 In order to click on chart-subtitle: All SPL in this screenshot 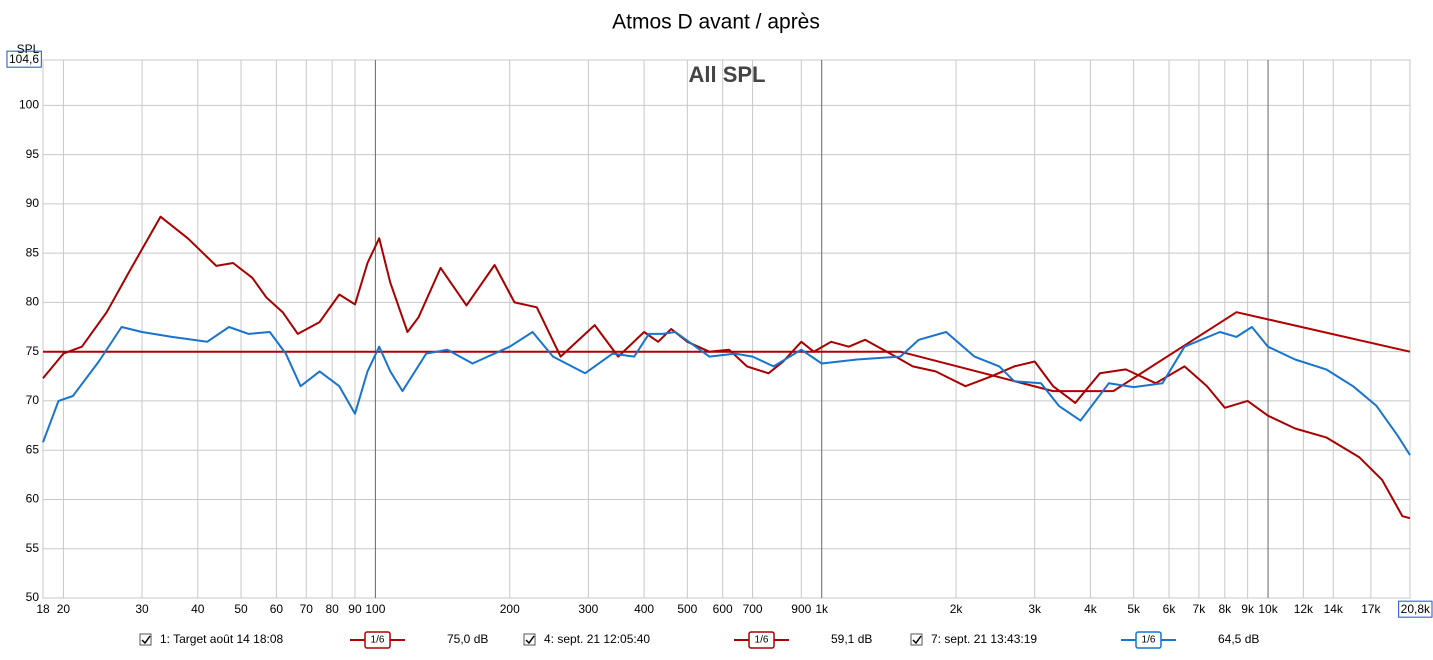, I will do `click(726, 74)`.